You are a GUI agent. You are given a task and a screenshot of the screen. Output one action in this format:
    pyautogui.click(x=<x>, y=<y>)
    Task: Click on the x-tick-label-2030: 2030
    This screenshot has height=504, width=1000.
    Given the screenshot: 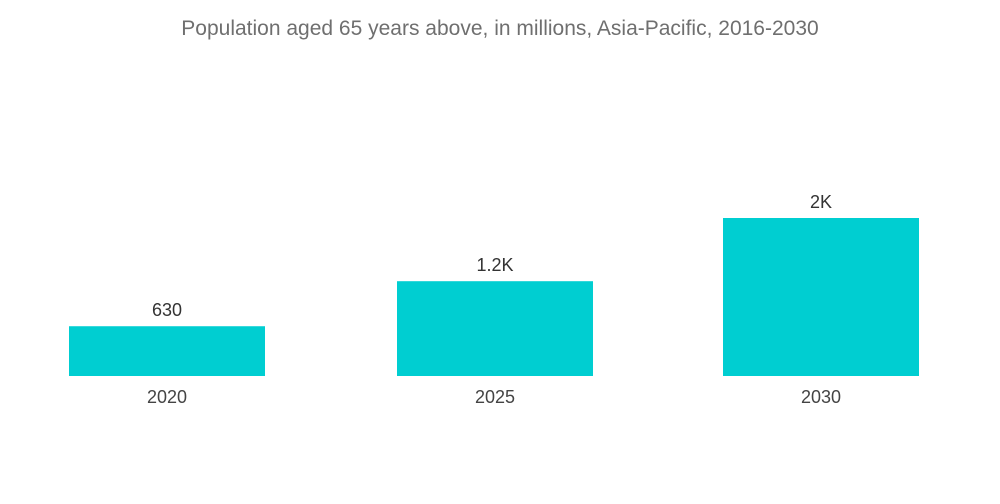 What is the action you would take?
    pyautogui.click(x=821, y=397)
    